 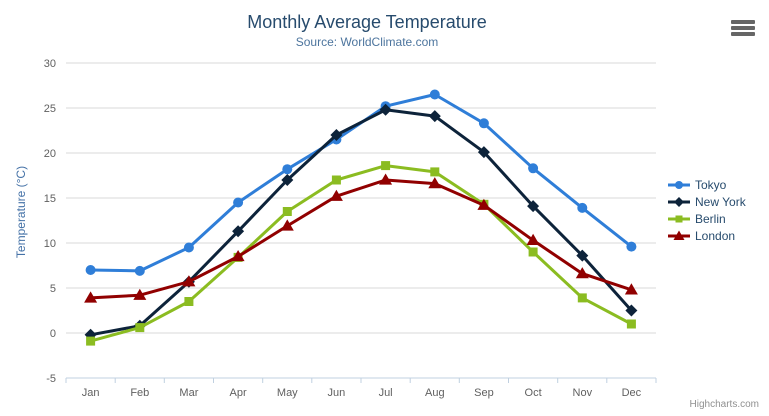 I want to click on y-axis-label: 0, so click(x=53, y=334).